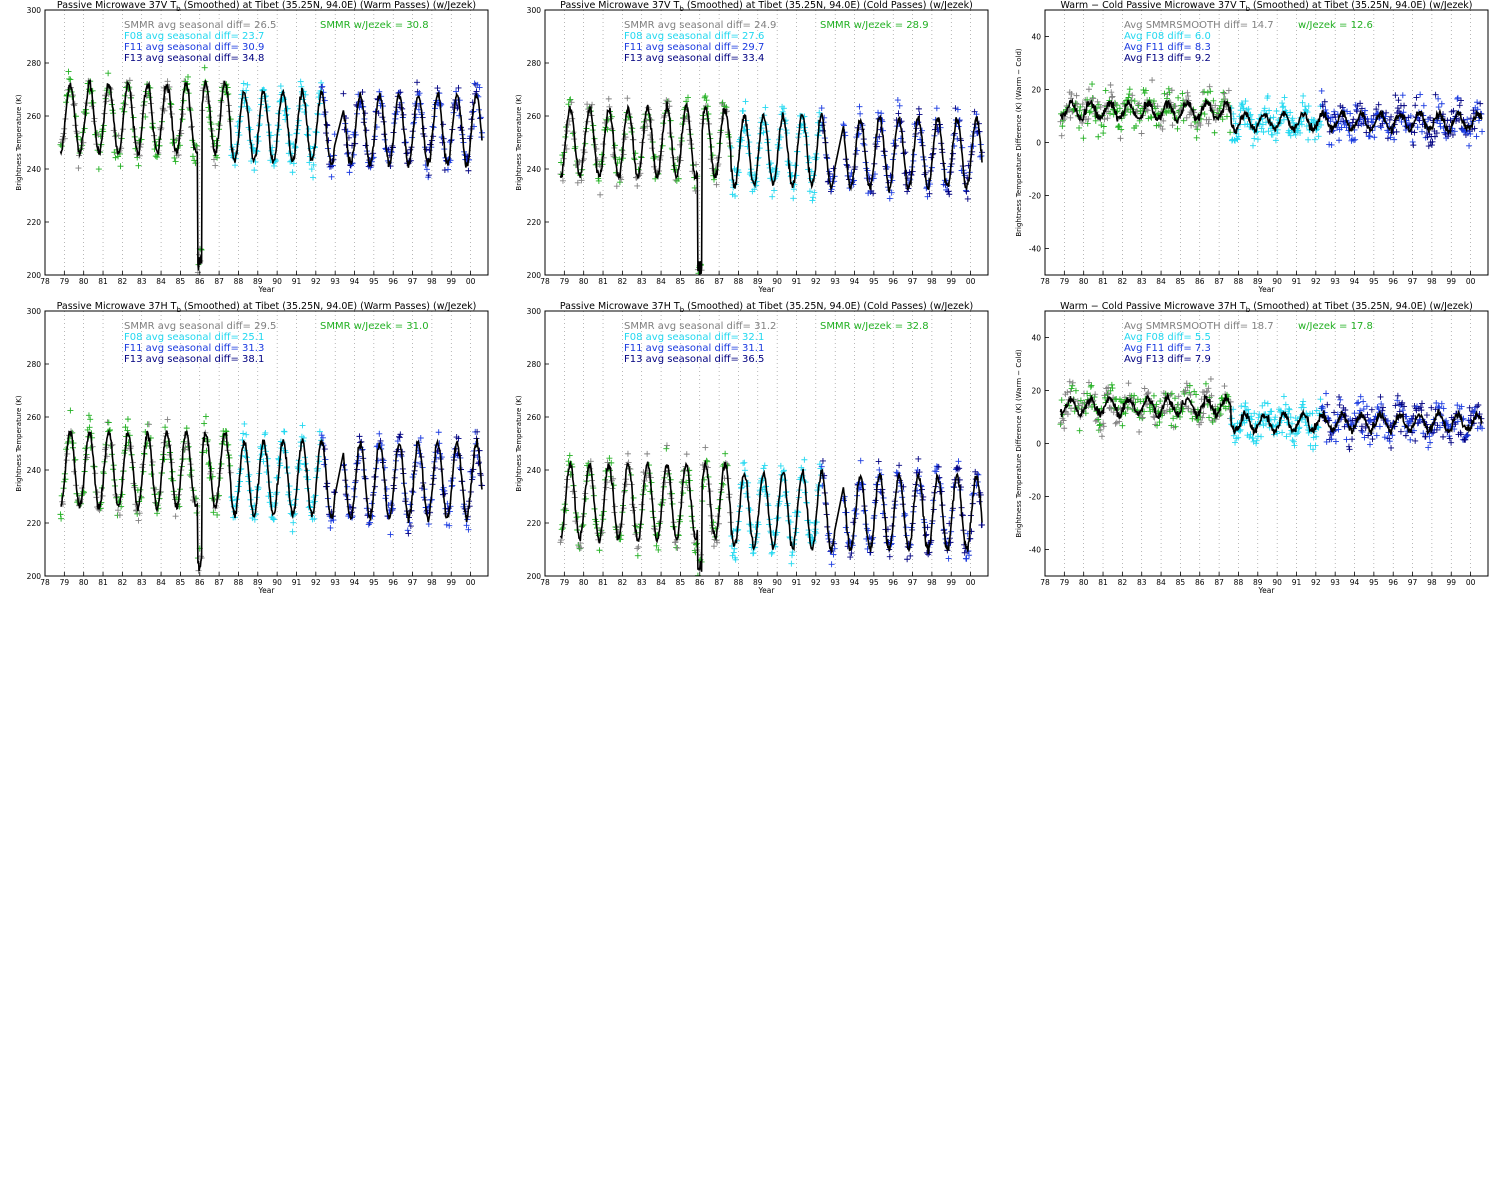  What do you see at coordinates (1199, 326) in the screenshot?
I see `annotation-text: Avg SMMRSMOOTH diff= 18.7` at bounding box center [1199, 326].